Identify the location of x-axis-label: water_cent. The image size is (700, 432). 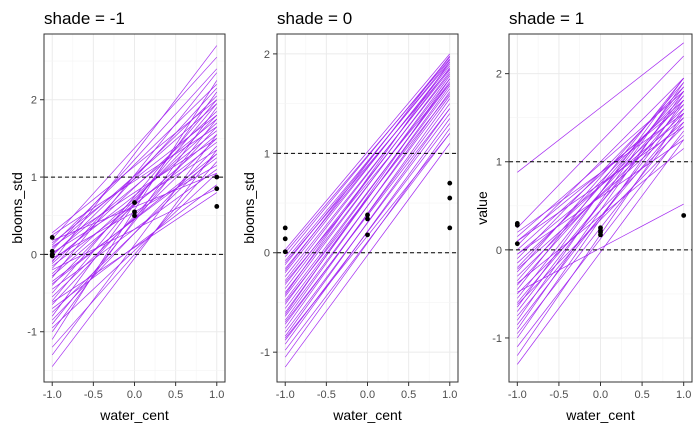
(134, 415).